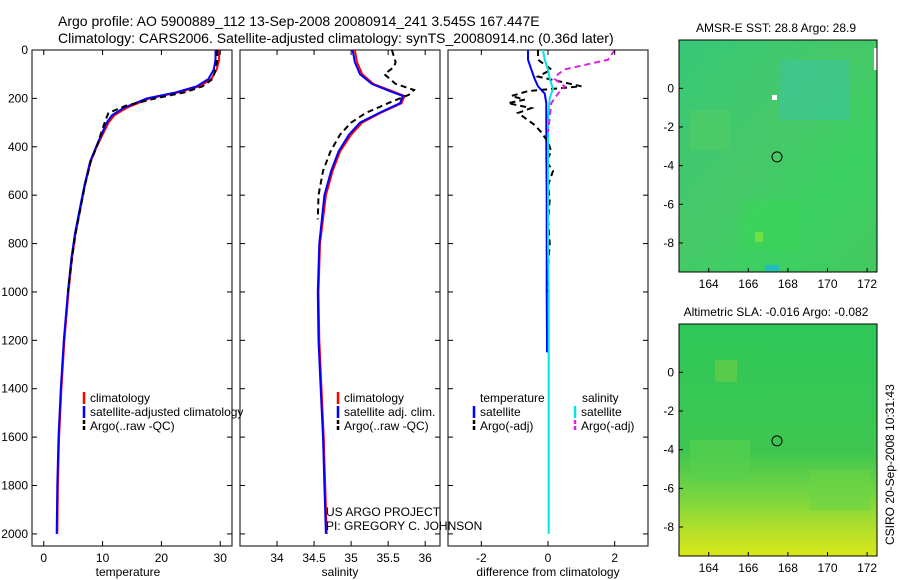  What do you see at coordinates (506, 426) in the screenshot?
I see `legend-label-temp-argo: Argo(-adj)` at bounding box center [506, 426].